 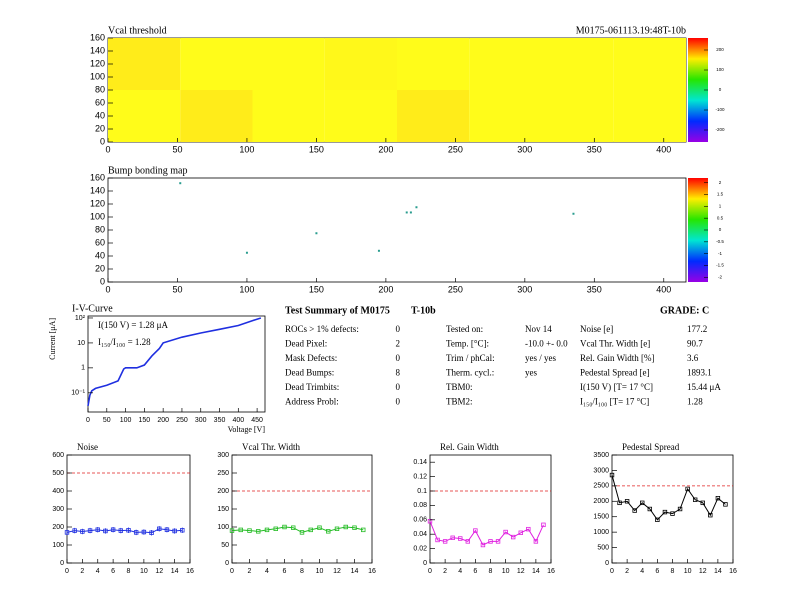 What do you see at coordinates (78, 393) in the screenshot?
I see `y-tick-label: 10⁻¹` at bounding box center [78, 393].